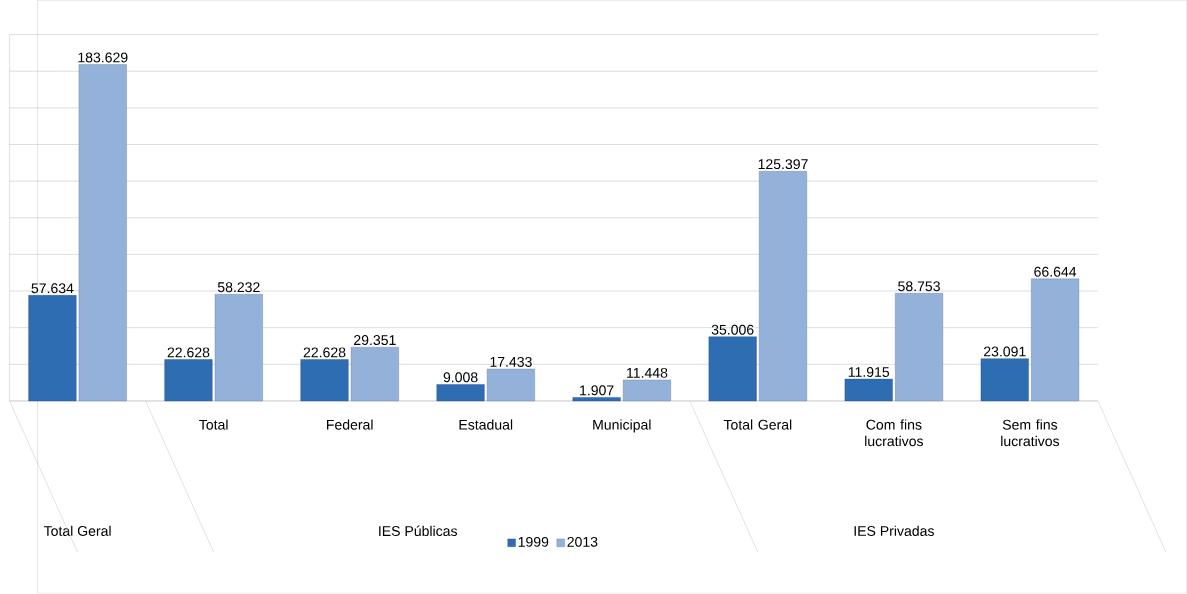 This screenshot has width=1187, height=594. I want to click on x-tick-label: Total, so click(213, 424).